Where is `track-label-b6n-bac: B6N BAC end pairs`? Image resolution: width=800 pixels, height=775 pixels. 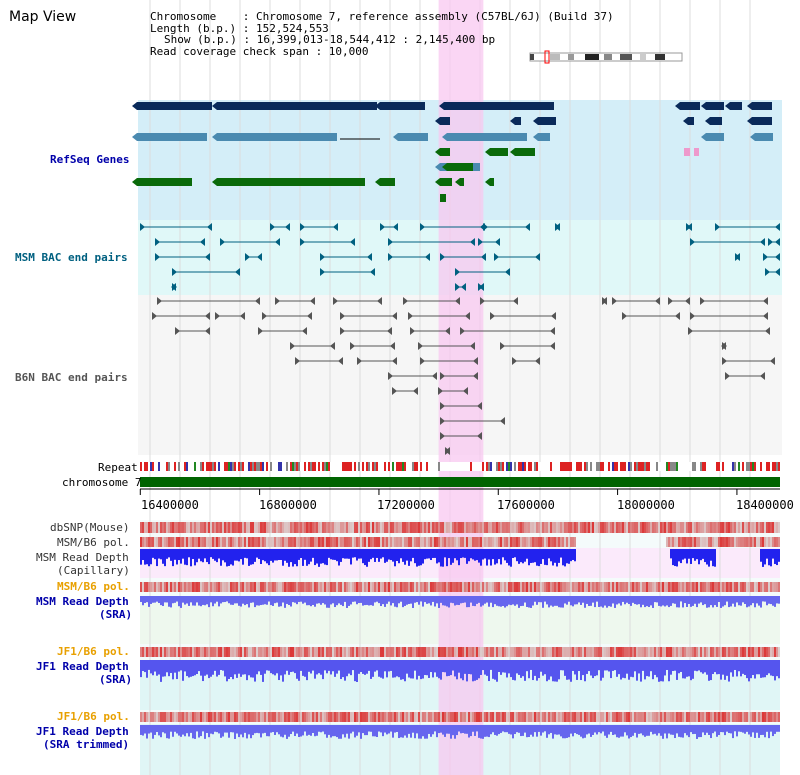 track-label-b6n-bac: B6N BAC end pairs is located at coordinates (71, 377).